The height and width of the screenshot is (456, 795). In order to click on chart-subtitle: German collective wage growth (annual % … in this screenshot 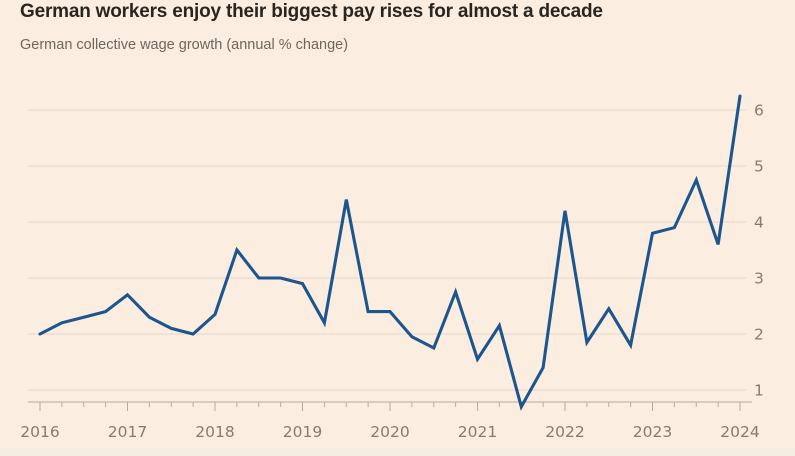, I will do `click(184, 45)`.